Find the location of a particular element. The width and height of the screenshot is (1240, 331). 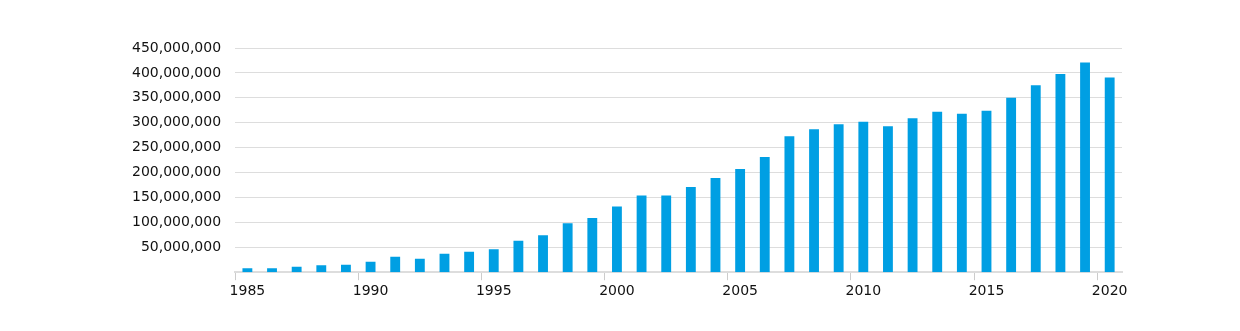

y-tick-label: 350,000,000 is located at coordinates (176, 96).